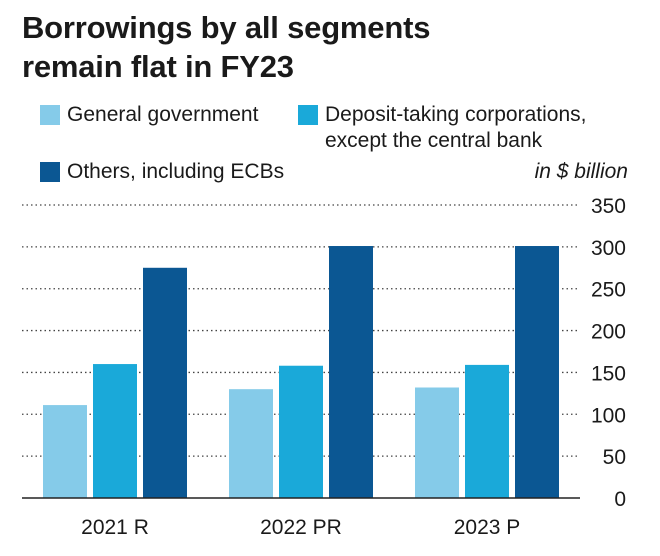  Describe the element at coordinates (163, 114) in the screenshot. I see `legend-label-general-government: General government` at that location.